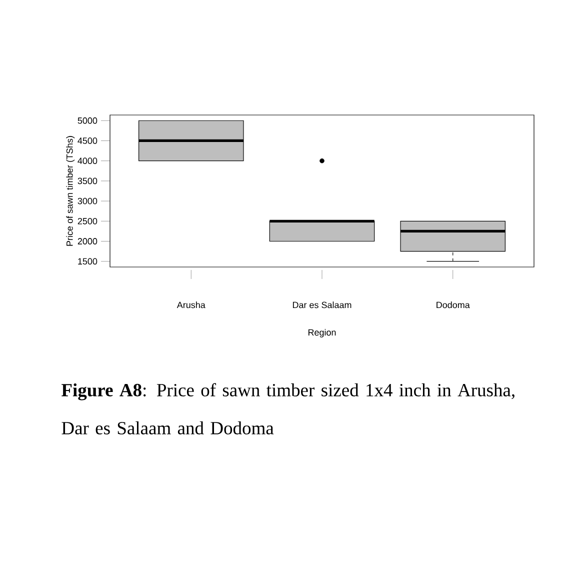 The height and width of the screenshot is (585, 587). Describe the element at coordinates (88, 241) in the screenshot. I see `y-tick-label: 2000` at that location.